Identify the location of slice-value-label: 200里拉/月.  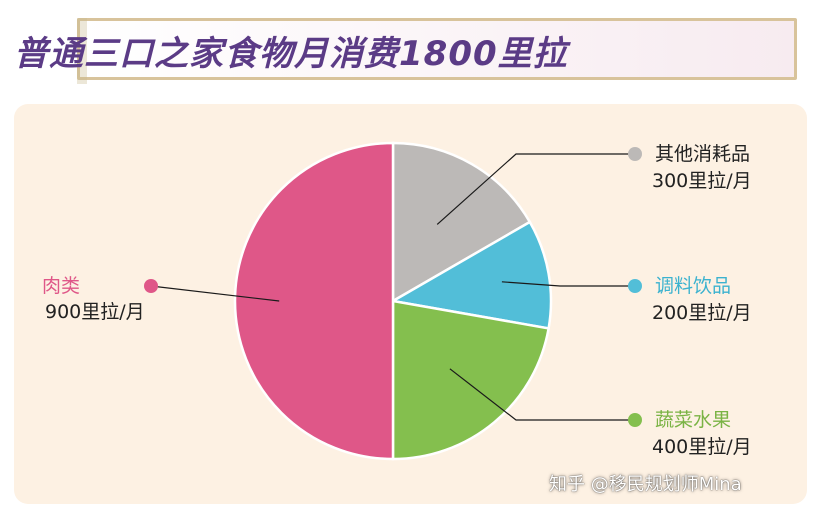
(702, 313).